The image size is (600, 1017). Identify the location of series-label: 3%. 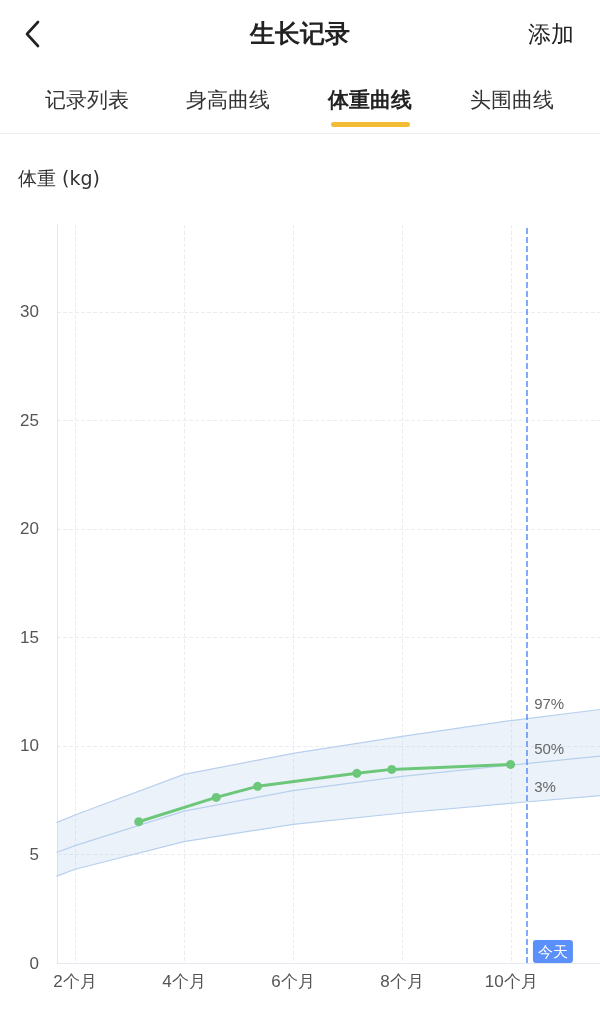
(545, 786).